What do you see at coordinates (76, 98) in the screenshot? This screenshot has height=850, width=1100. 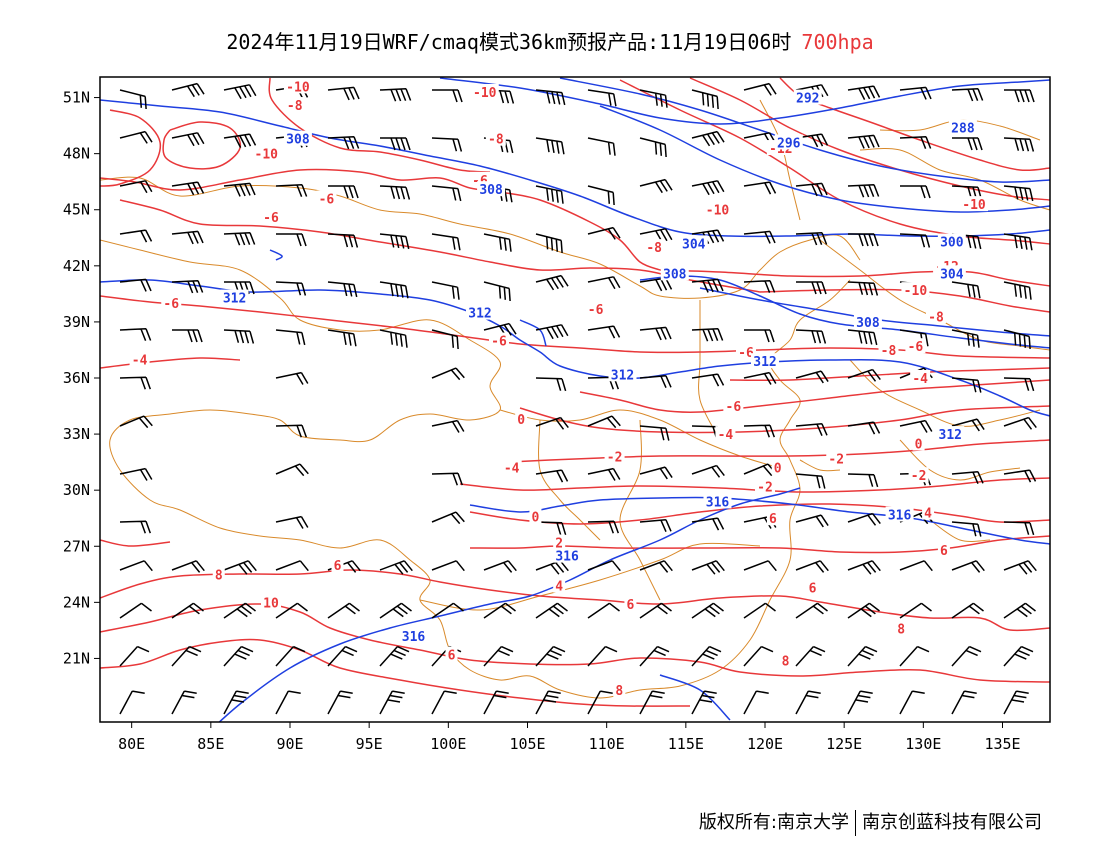 I see `y-tick-label: 51N` at bounding box center [76, 98].